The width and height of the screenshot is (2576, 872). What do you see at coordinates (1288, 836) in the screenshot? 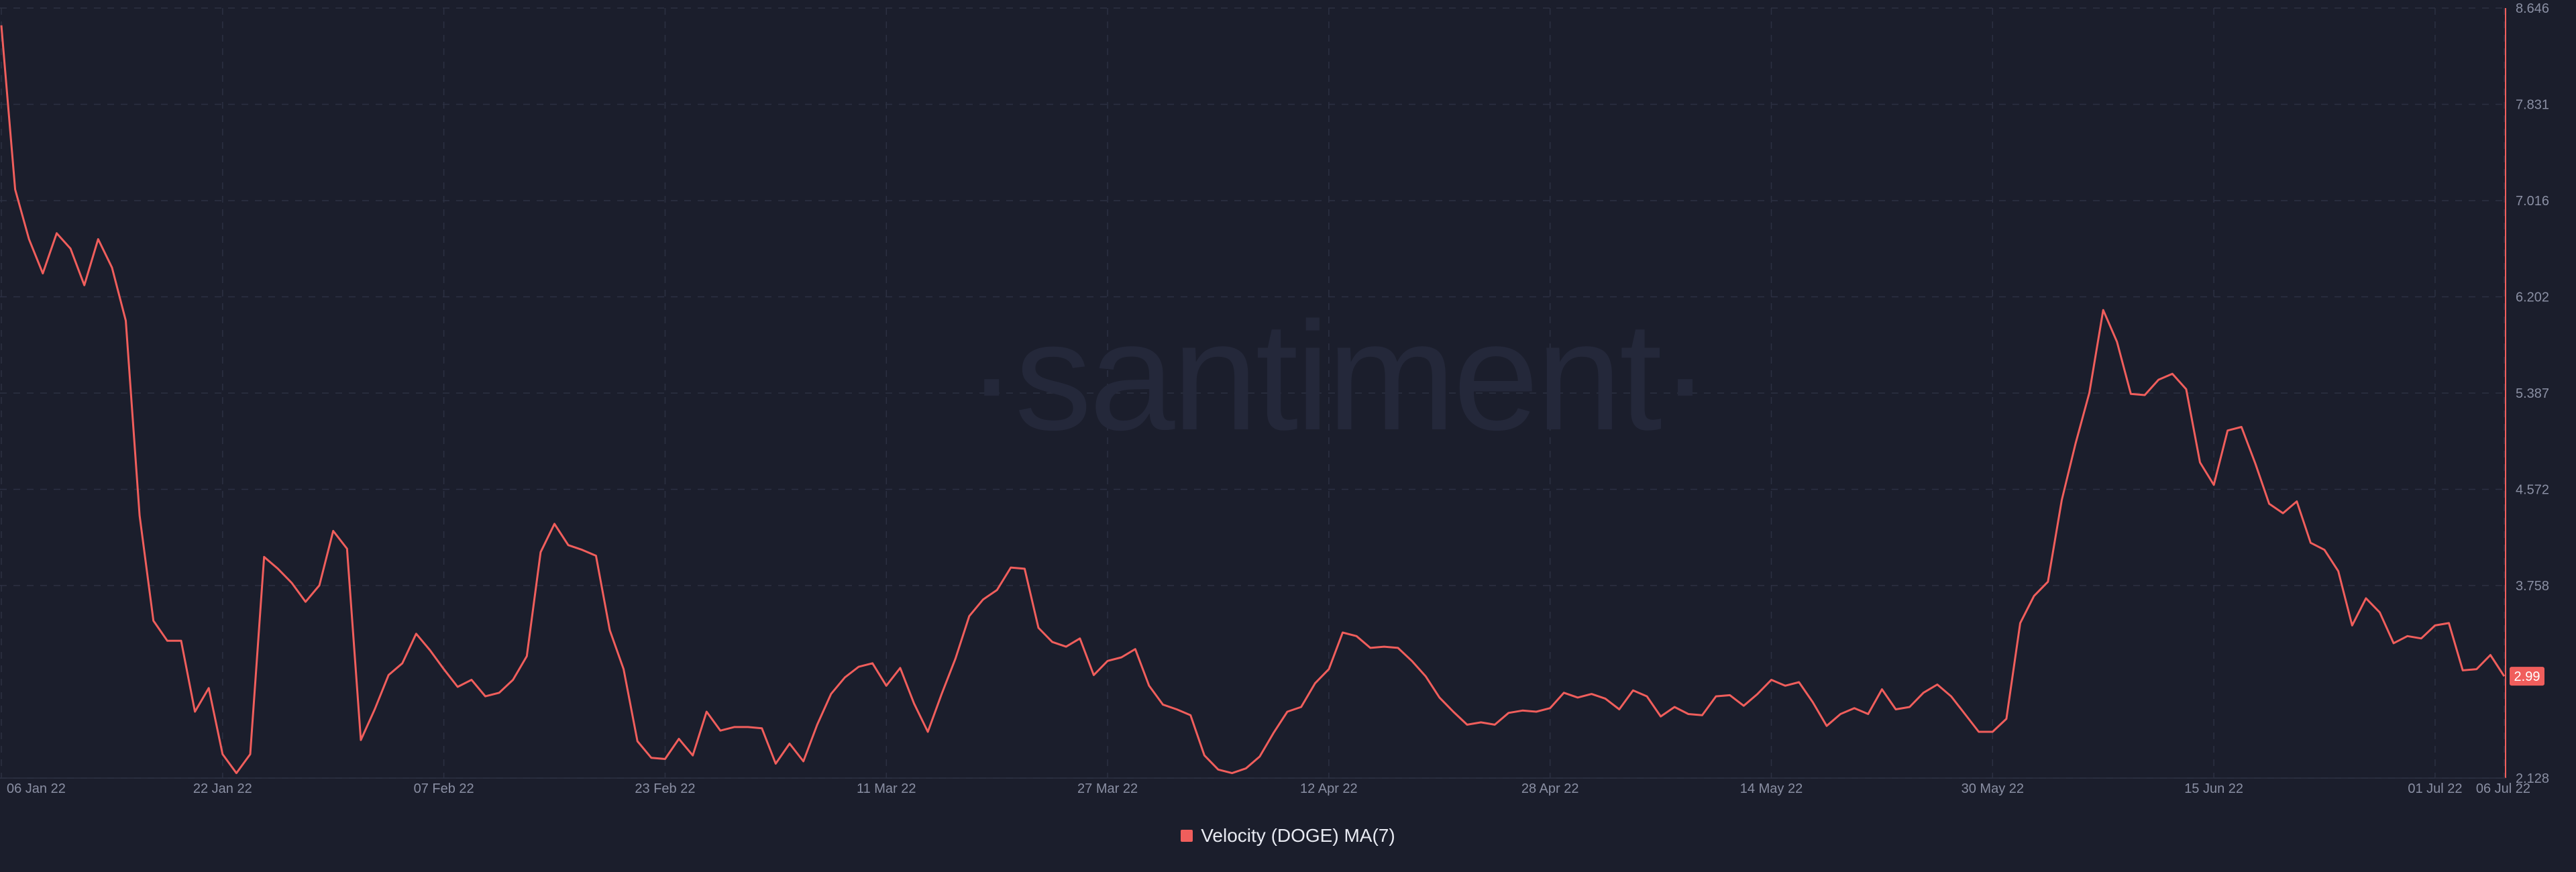
I see `legend: Velocity (DOGE) MA(7)` at bounding box center [1288, 836].